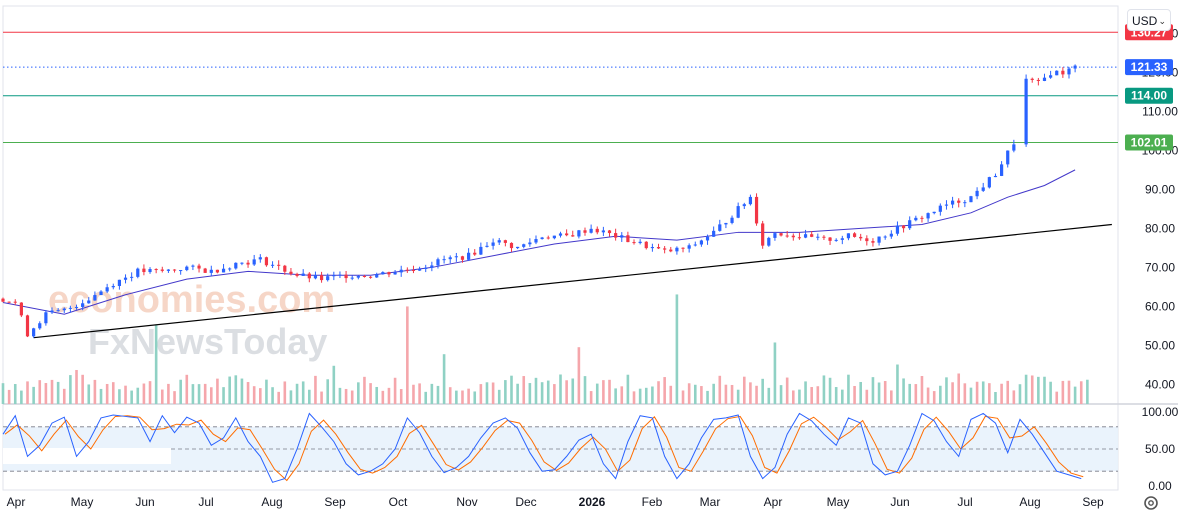 The height and width of the screenshot is (520, 1182). Describe the element at coordinates (1151, 503) in the screenshot. I see `settings-icon` at that location.